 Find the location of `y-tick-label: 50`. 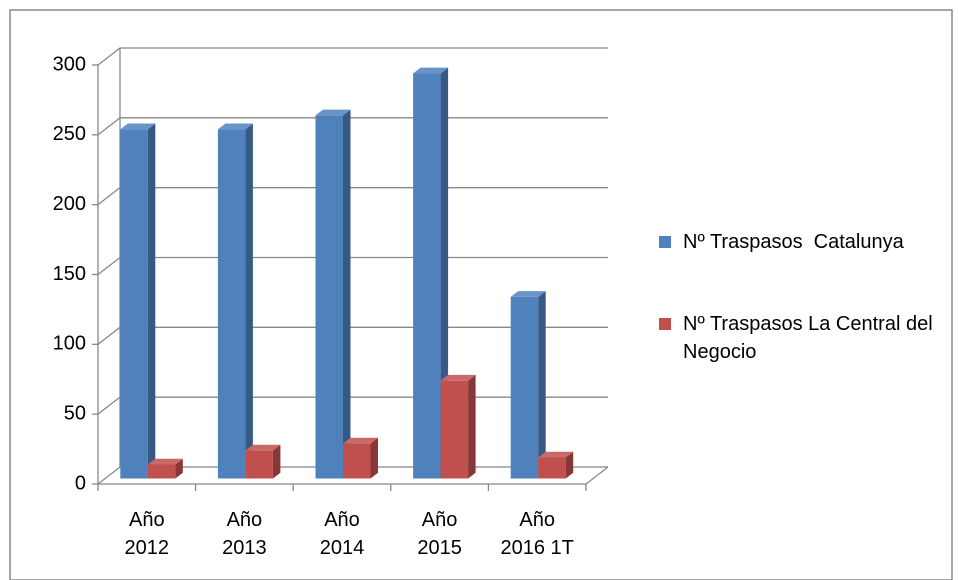

y-tick-label: 50 is located at coordinates (75, 413).